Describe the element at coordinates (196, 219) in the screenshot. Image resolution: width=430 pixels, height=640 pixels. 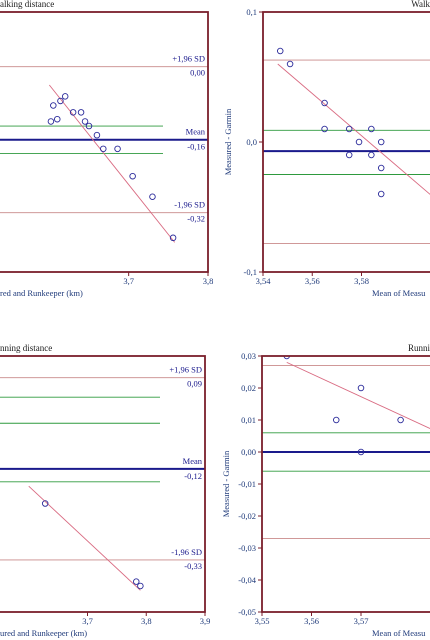
I see `lower-loa-value: -0,32` at that location.